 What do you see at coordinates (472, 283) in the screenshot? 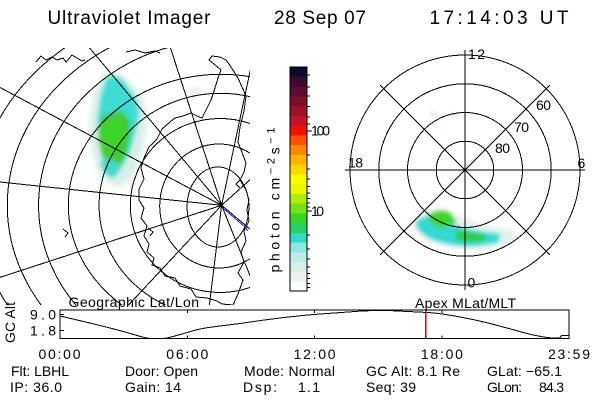
I see `svg-text: 0` at bounding box center [472, 283].